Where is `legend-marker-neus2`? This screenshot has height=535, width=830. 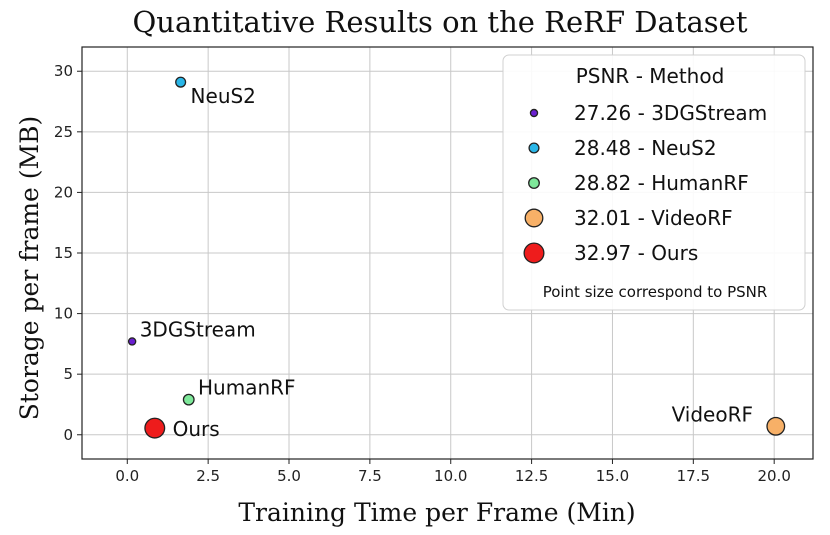 legend-marker-neus2 is located at coordinates (534, 148).